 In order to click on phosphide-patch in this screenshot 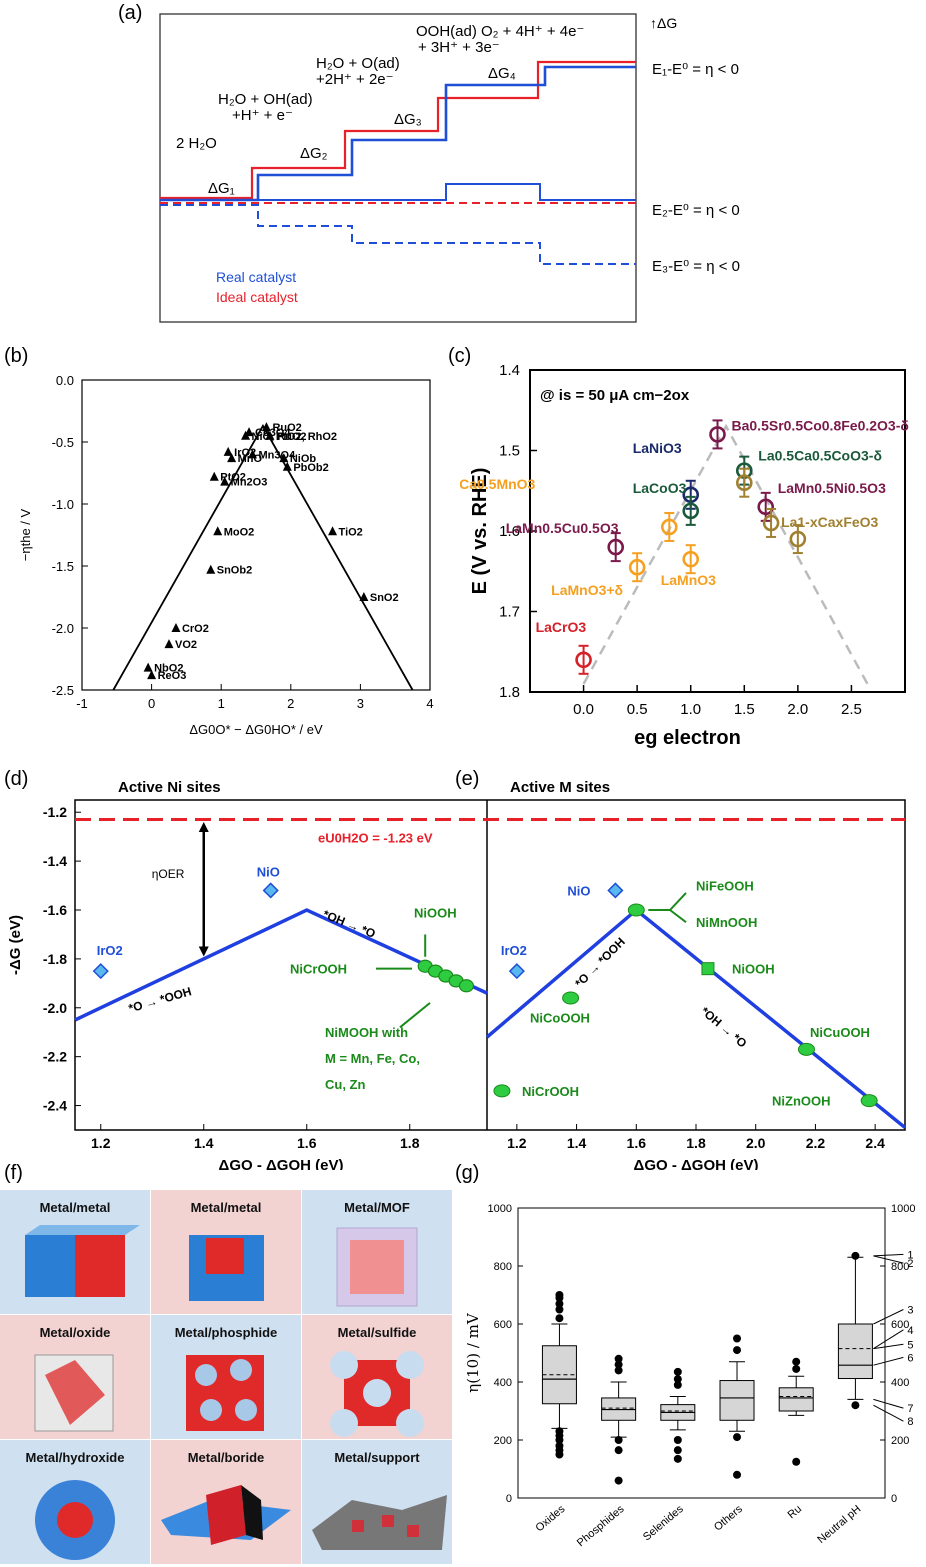, I will do `click(211, 1410)`.